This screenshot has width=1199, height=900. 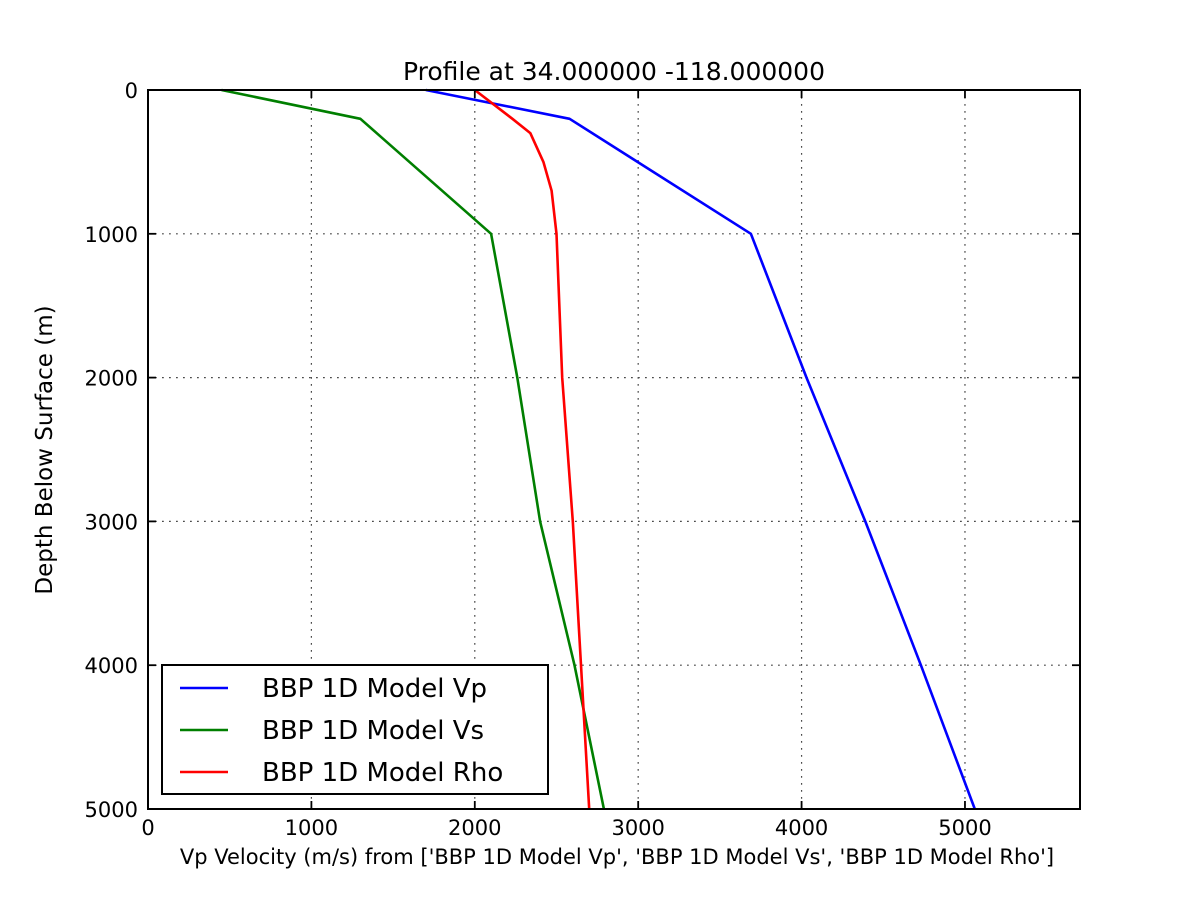 I want to click on y-tick-label: 1000, so click(x=111, y=235).